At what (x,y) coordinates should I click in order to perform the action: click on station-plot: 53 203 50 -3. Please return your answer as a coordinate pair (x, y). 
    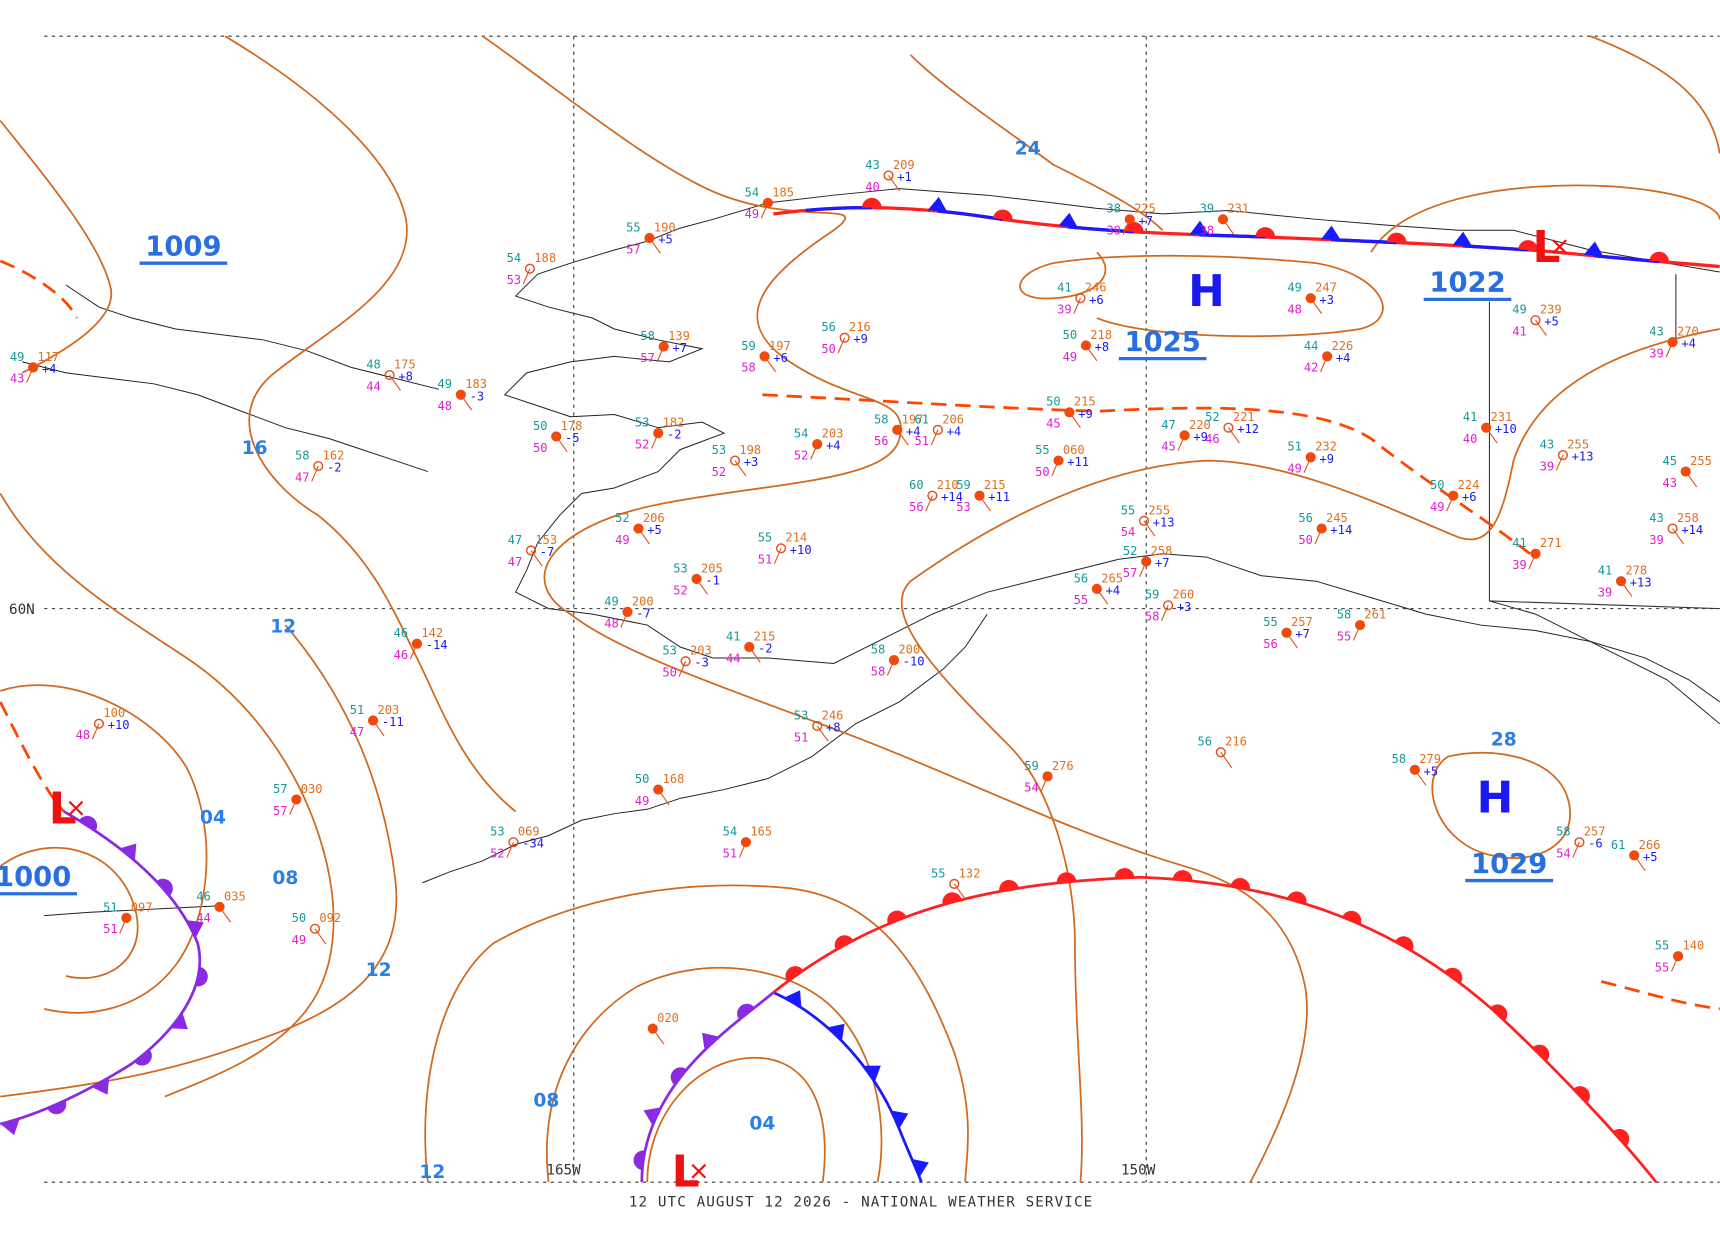
    Looking at the image, I should click on (686, 662).